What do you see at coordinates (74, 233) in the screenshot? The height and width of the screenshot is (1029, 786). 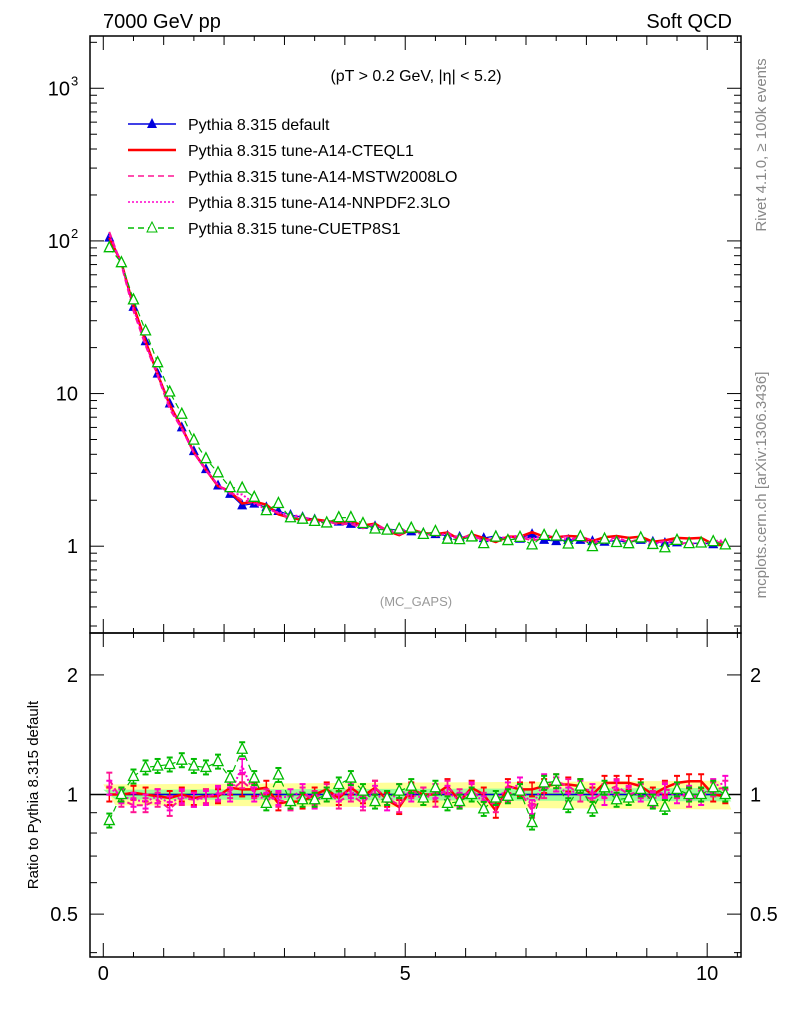 I see `y-tick-exponent: 2` at bounding box center [74, 233].